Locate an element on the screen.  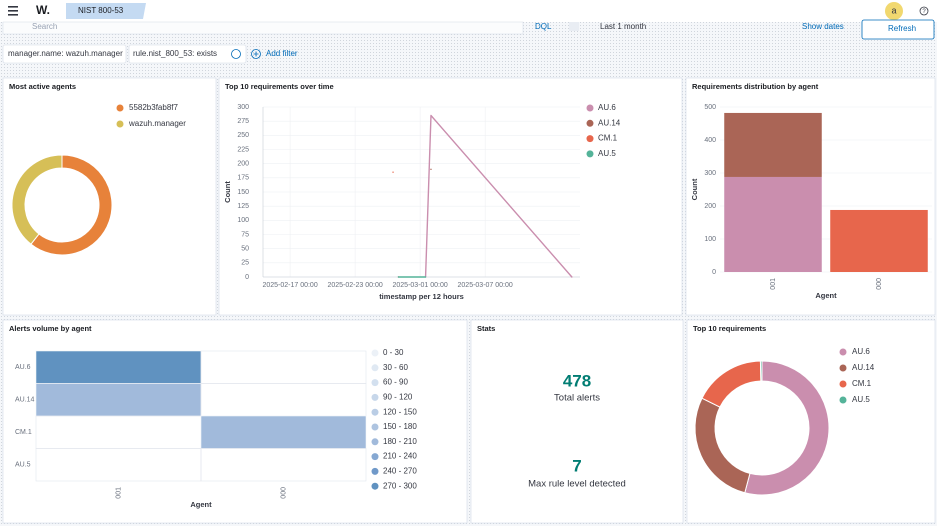
filter-text: rule.nist_800_53: exists is located at coordinates (175, 53).